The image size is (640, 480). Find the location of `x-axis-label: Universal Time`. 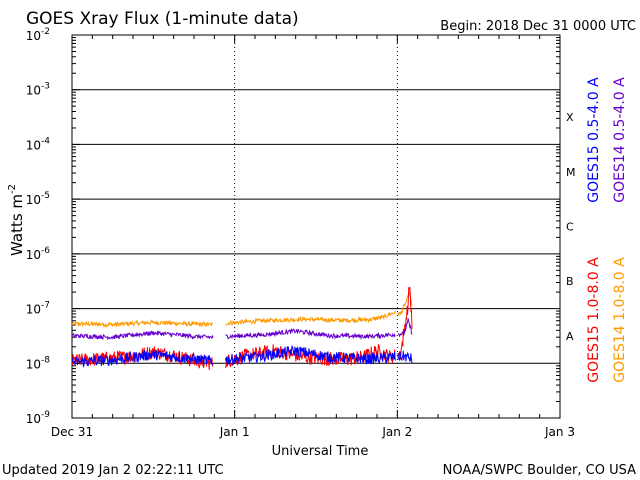

x-axis-label: Universal Time is located at coordinates (320, 451).